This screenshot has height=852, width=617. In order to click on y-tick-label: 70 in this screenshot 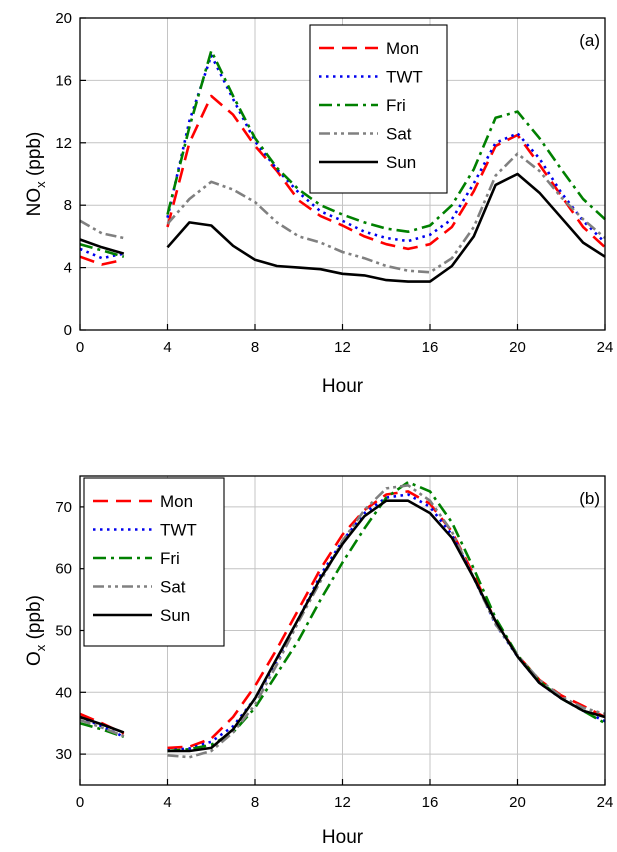, I will do `click(63, 507)`.